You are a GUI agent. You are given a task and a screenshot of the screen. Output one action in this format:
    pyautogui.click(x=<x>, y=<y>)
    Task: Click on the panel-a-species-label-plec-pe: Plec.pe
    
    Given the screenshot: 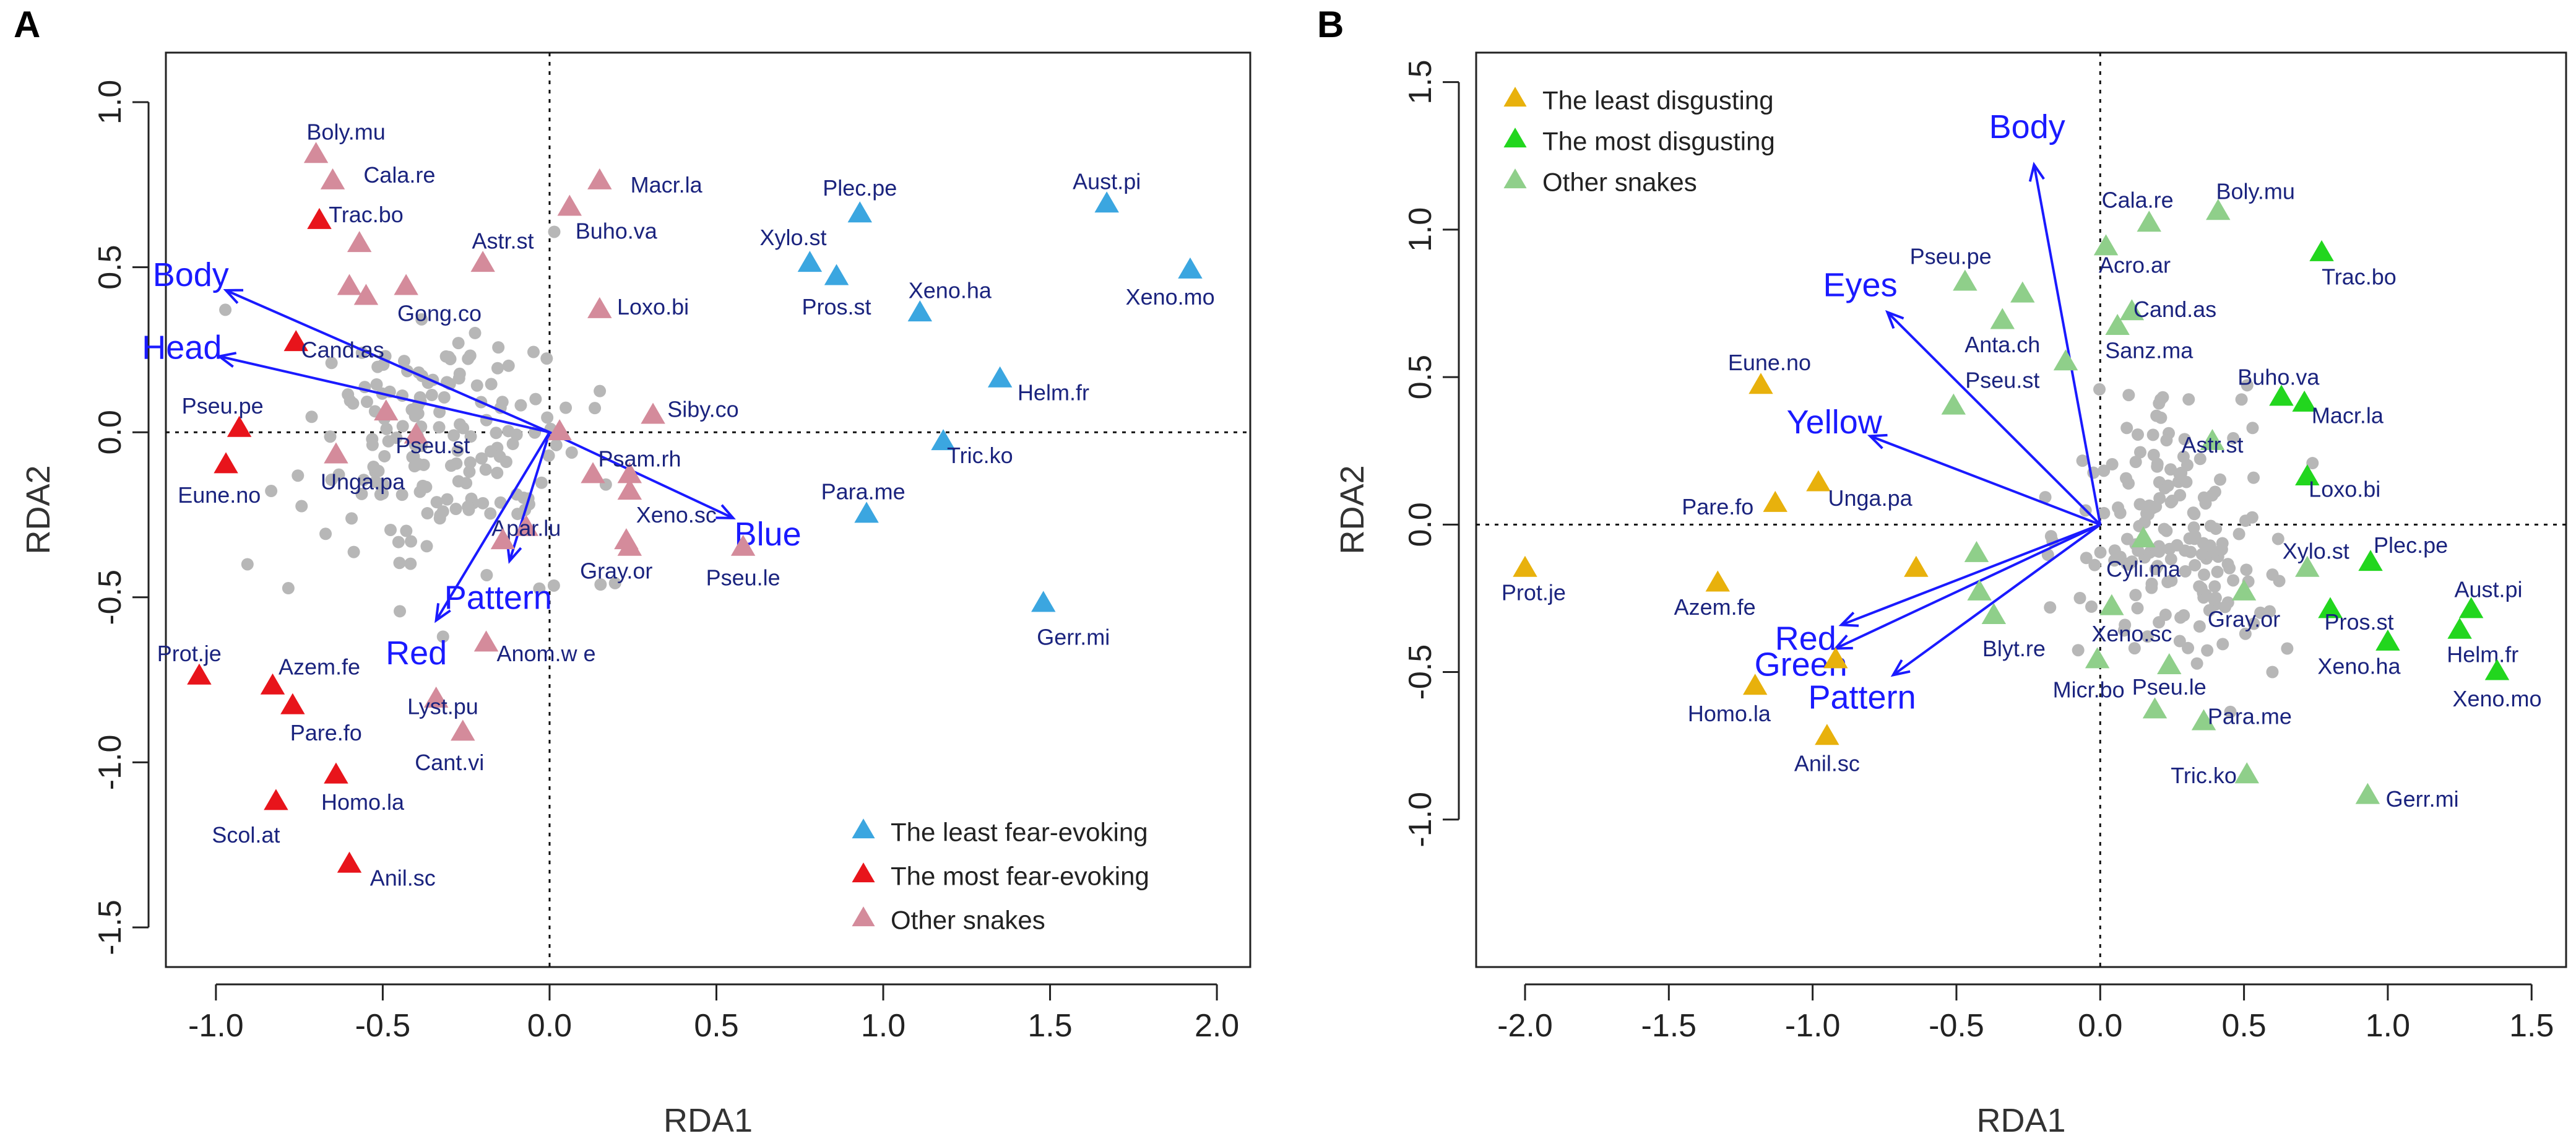 What is the action you would take?
    pyautogui.click(x=860, y=188)
    